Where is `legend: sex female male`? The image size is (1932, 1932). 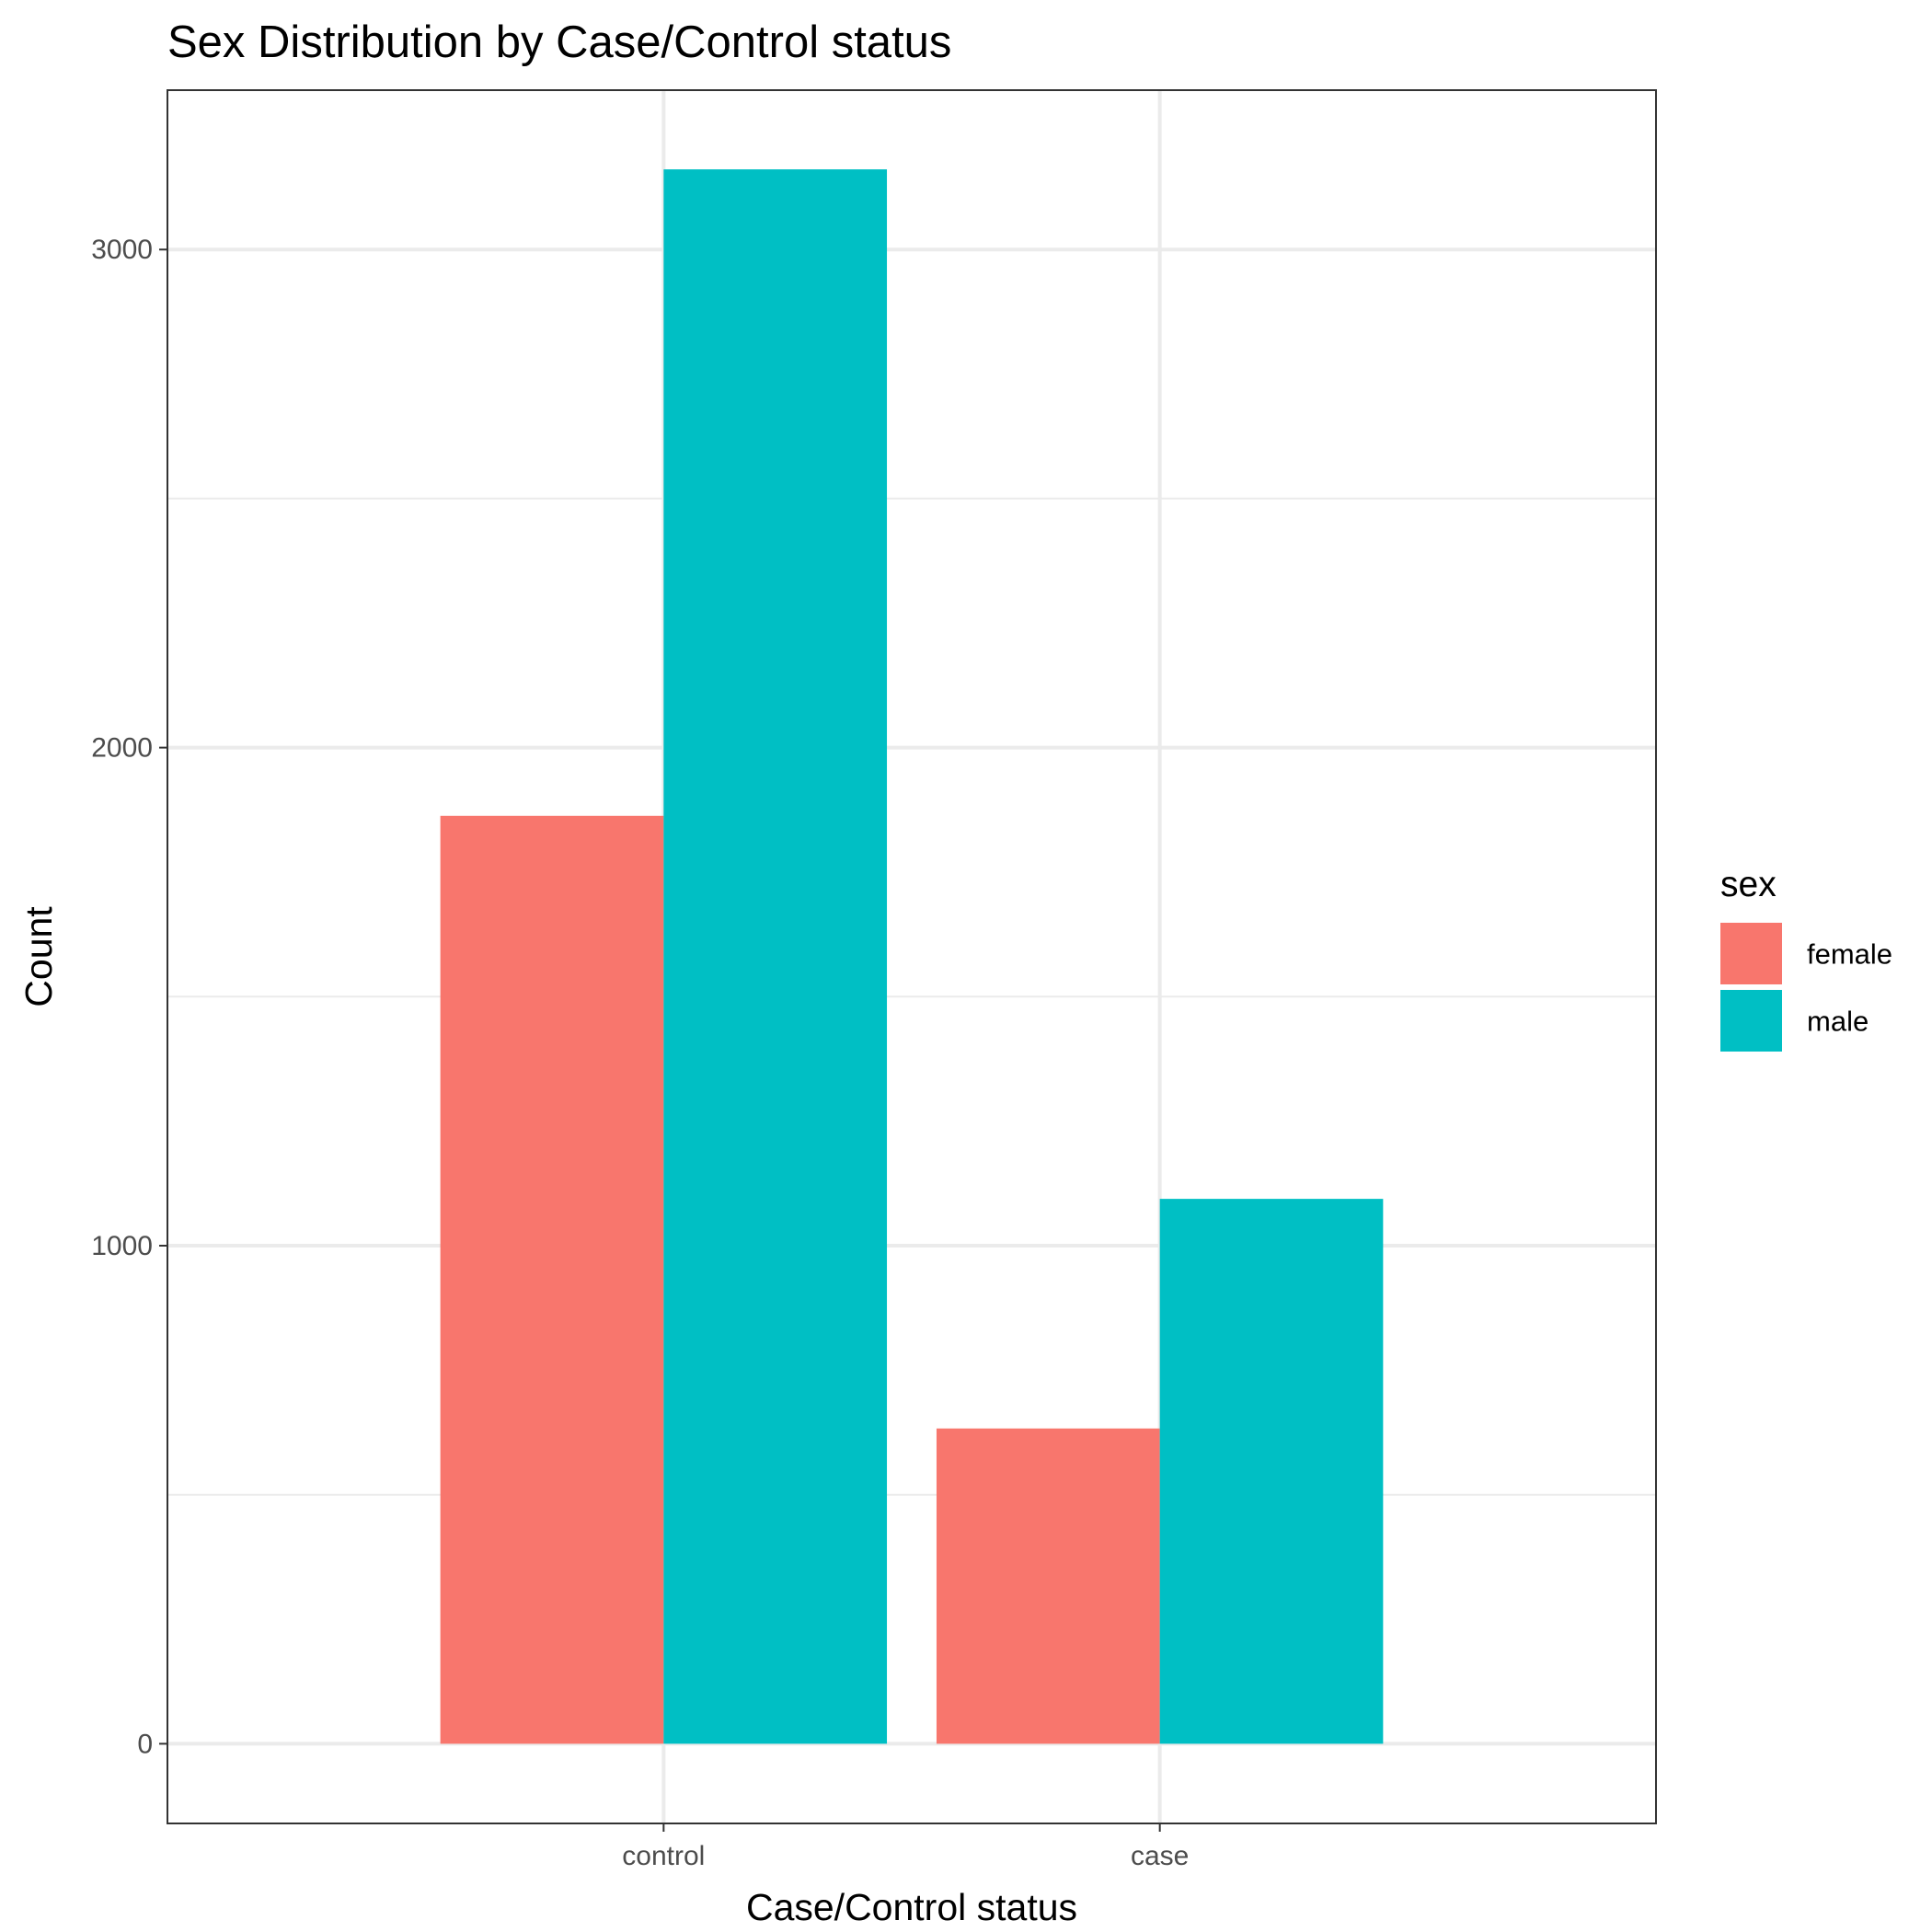
legend: sex female male is located at coordinates (1806, 958).